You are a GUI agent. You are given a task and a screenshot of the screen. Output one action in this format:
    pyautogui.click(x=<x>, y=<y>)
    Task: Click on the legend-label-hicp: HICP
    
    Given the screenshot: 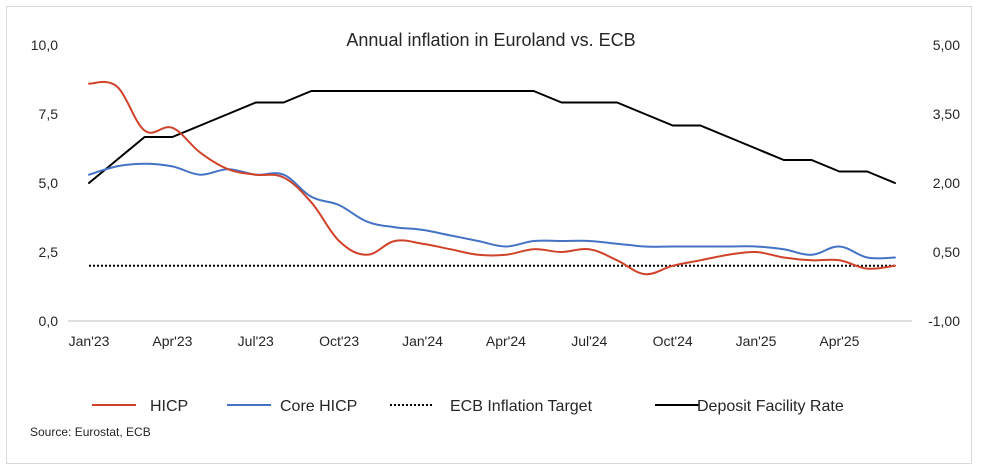 What is the action you would take?
    pyautogui.click(x=169, y=406)
    